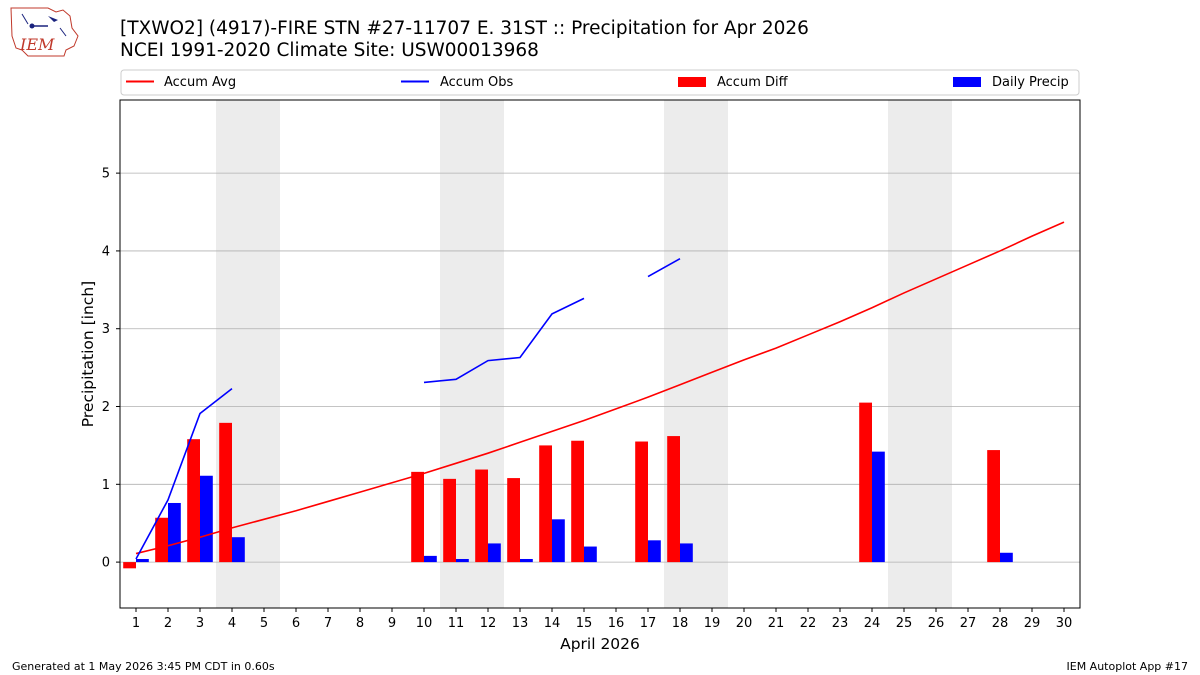  What do you see at coordinates (904, 623) in the screenshot?
I see `x-tick-label: 25` at bounding box center [904, 623].